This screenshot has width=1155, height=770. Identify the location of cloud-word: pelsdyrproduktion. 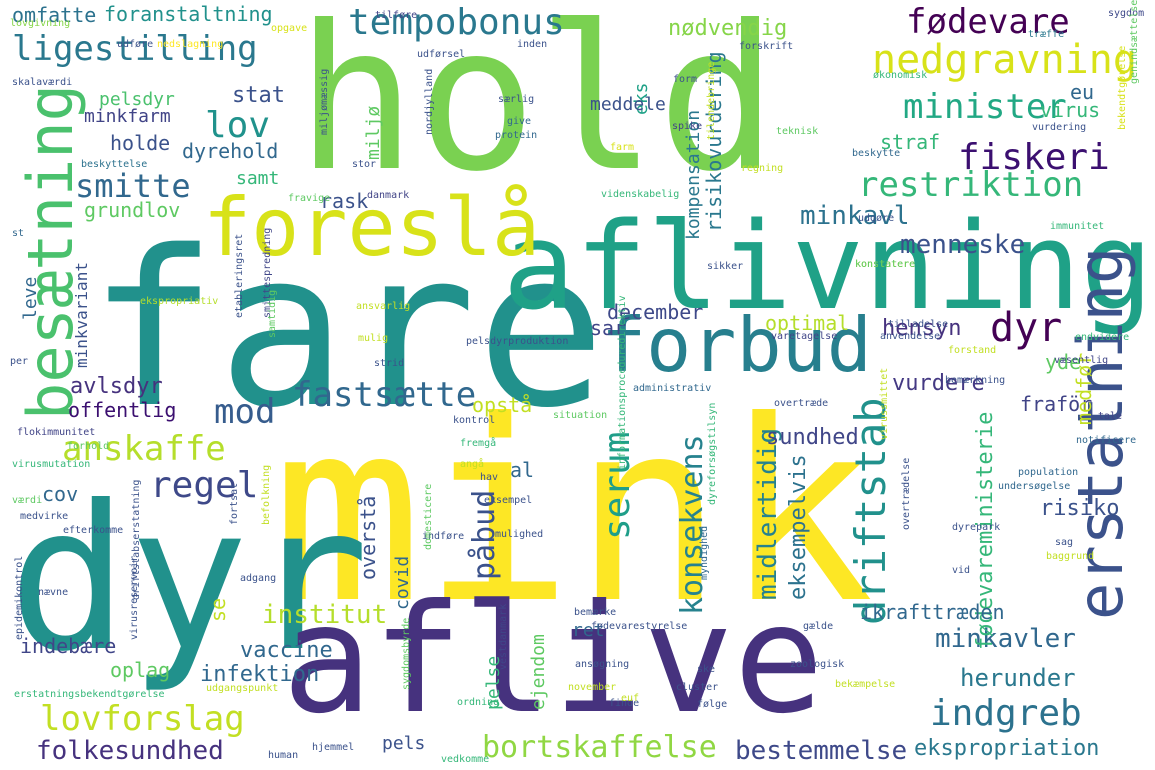
(517, 341).